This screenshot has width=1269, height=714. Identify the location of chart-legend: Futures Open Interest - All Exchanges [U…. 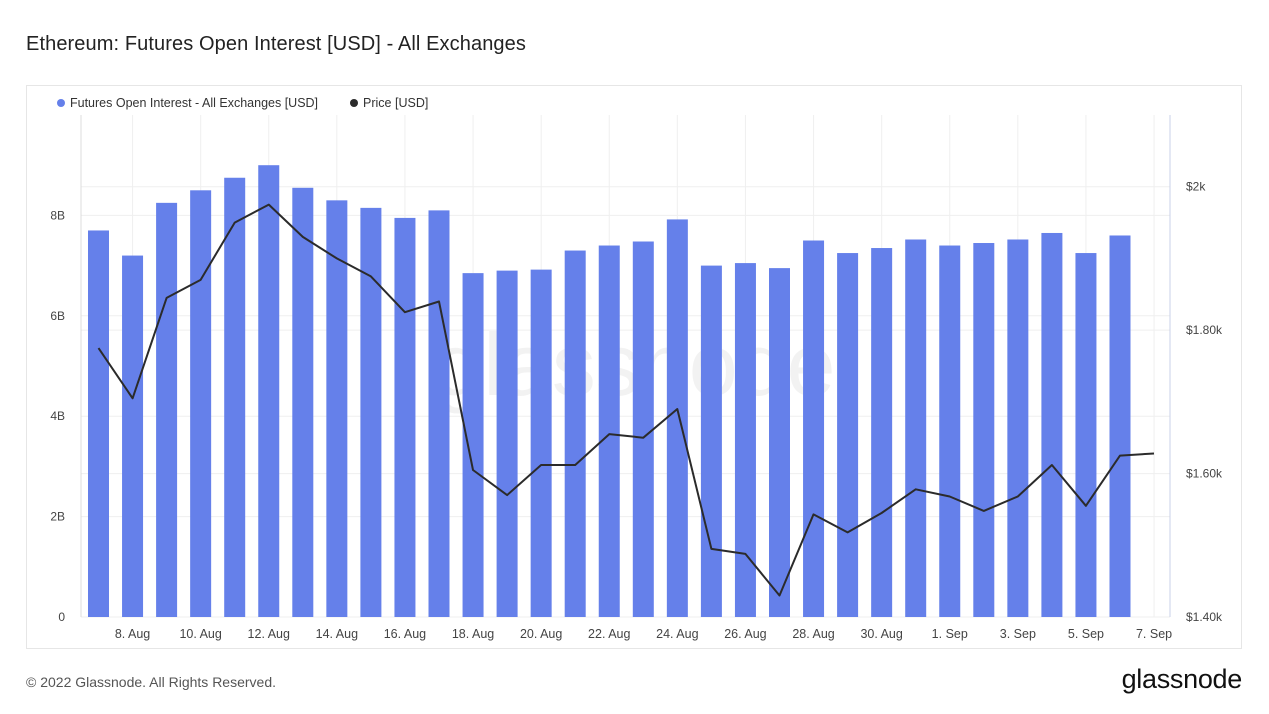
(242, 103).